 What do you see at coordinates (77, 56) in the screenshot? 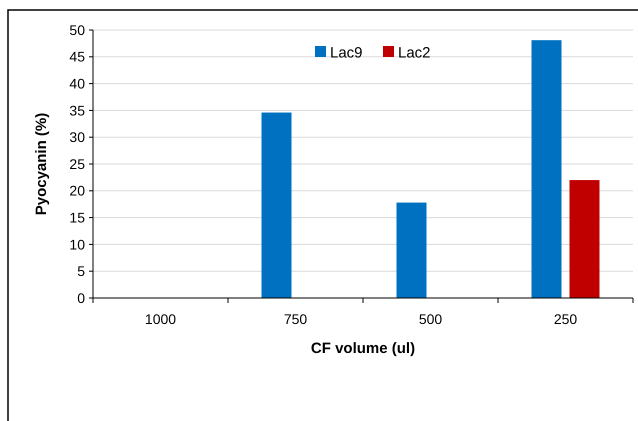
I see `y-tick-label: 45` at bounding box center [77, 56].